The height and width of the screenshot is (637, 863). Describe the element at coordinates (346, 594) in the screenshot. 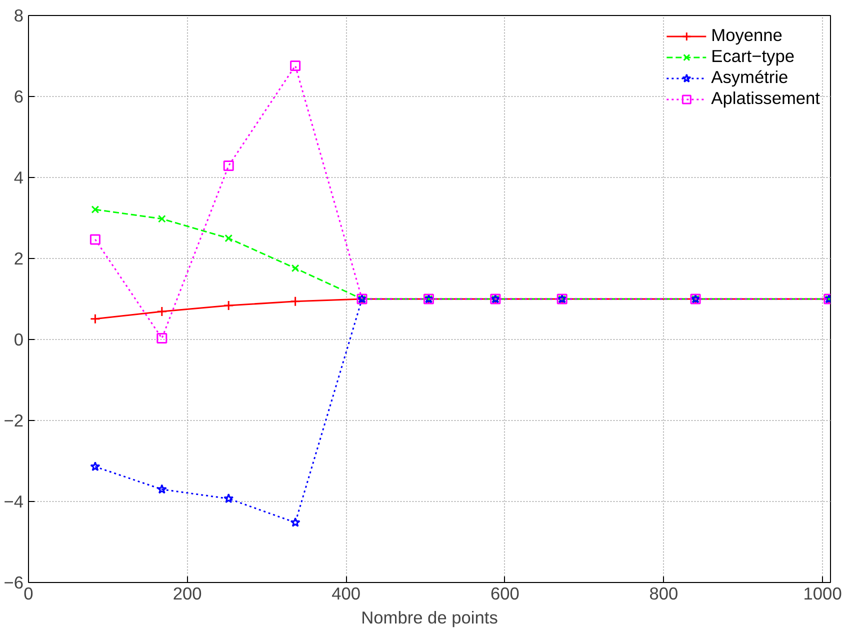

I see `x-tick-label: 400` at that location.